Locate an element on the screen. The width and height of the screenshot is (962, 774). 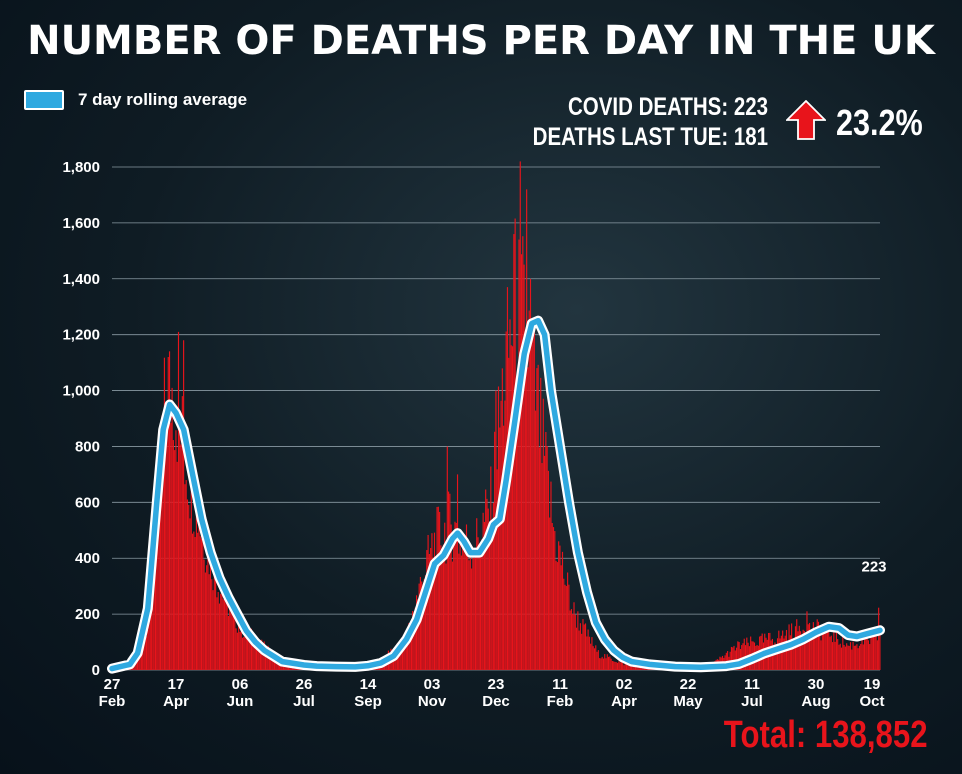
x-tick-month: Feb is located at coordinates (560, 701).